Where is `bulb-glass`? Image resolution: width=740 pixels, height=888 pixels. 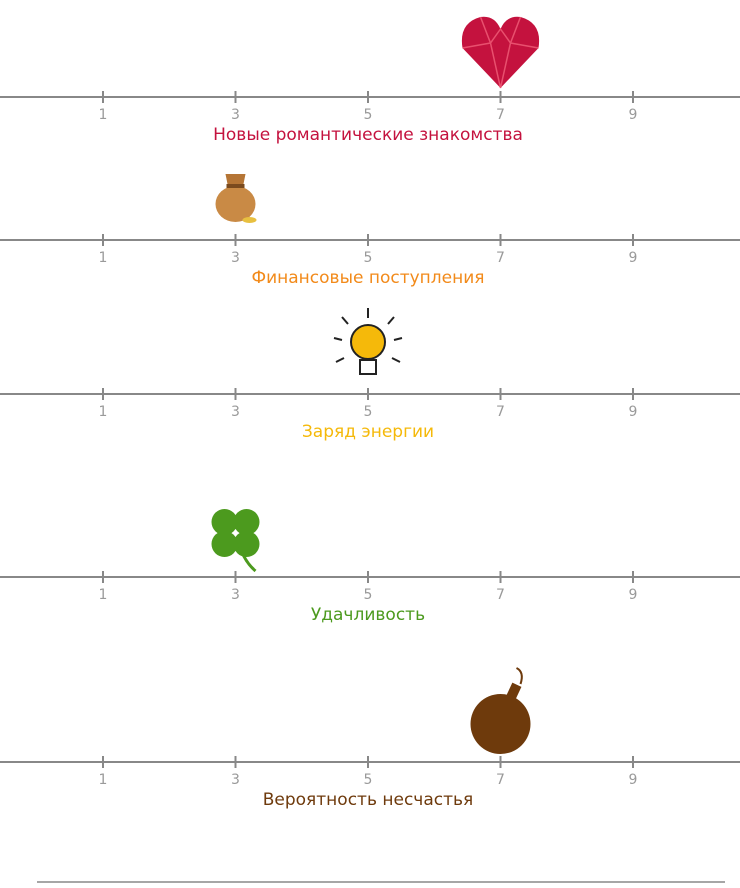 bulb-glass is located at coordinates (368, 342).